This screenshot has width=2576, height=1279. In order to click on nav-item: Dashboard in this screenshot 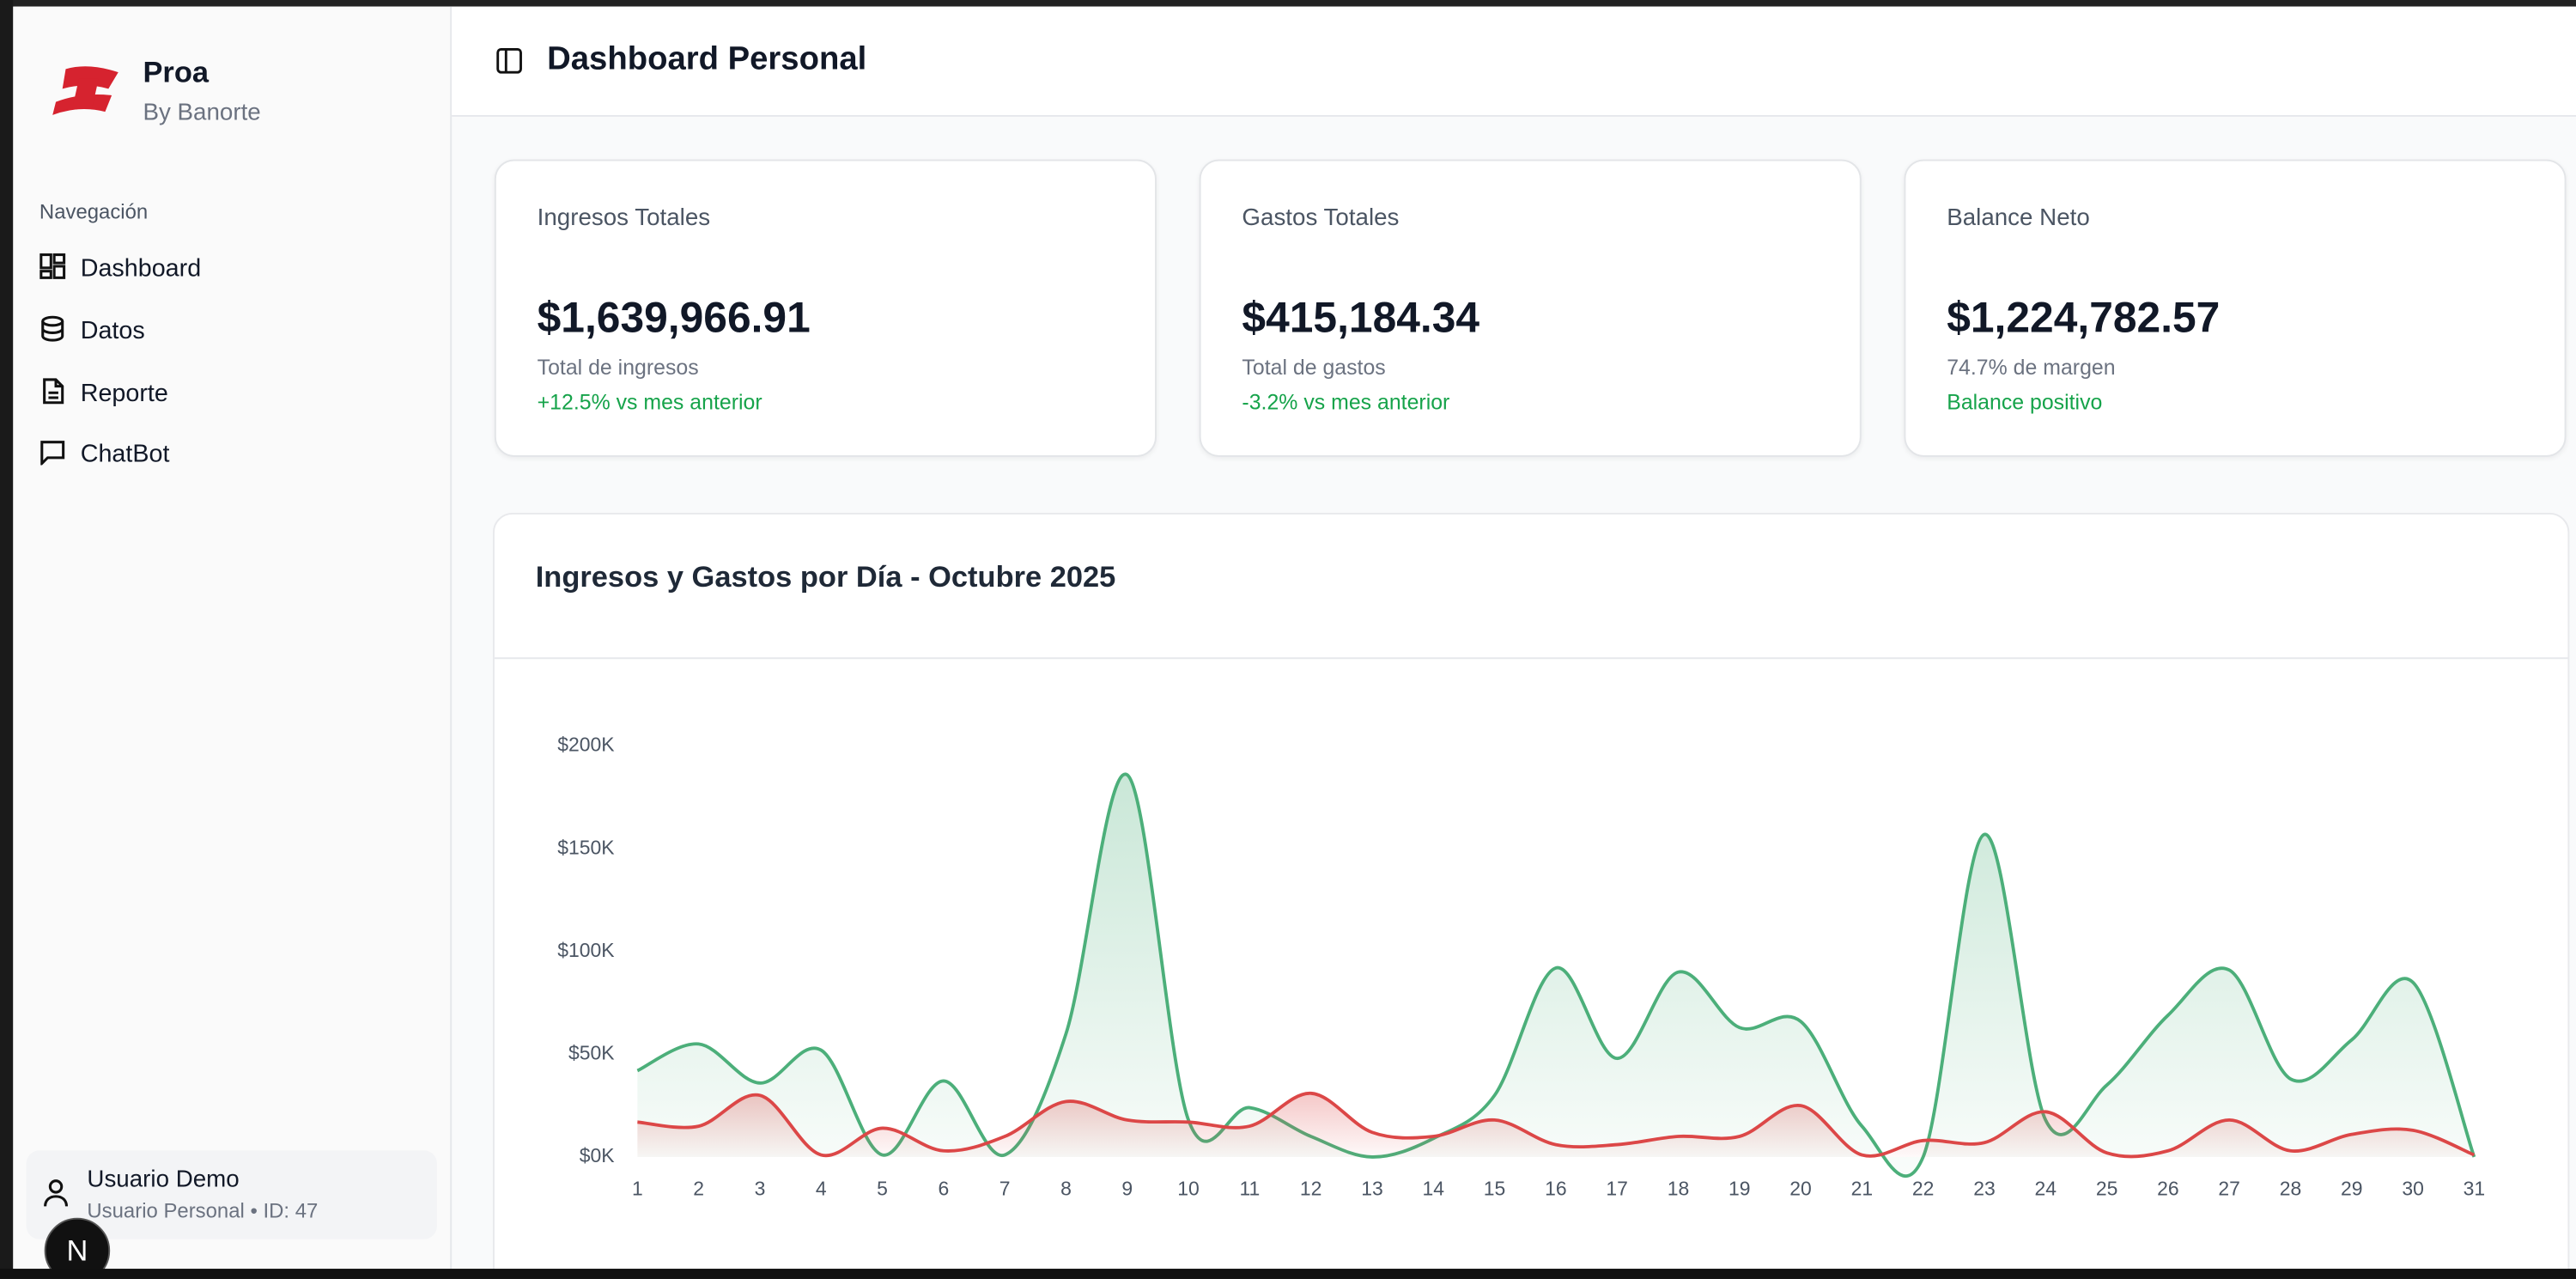, I will do `click(120, 268)`.